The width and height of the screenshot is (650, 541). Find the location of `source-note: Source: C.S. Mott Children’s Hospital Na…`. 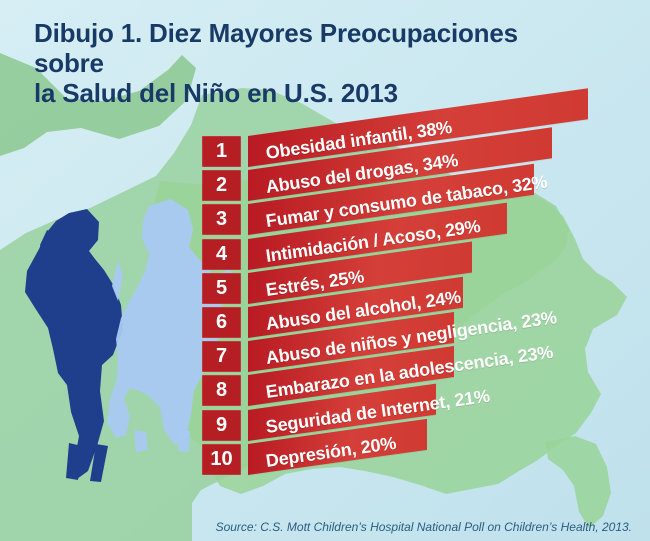

source-note: Source: C.S. Mott Children’s Hospital Na… is located at coordinates (423, 527).